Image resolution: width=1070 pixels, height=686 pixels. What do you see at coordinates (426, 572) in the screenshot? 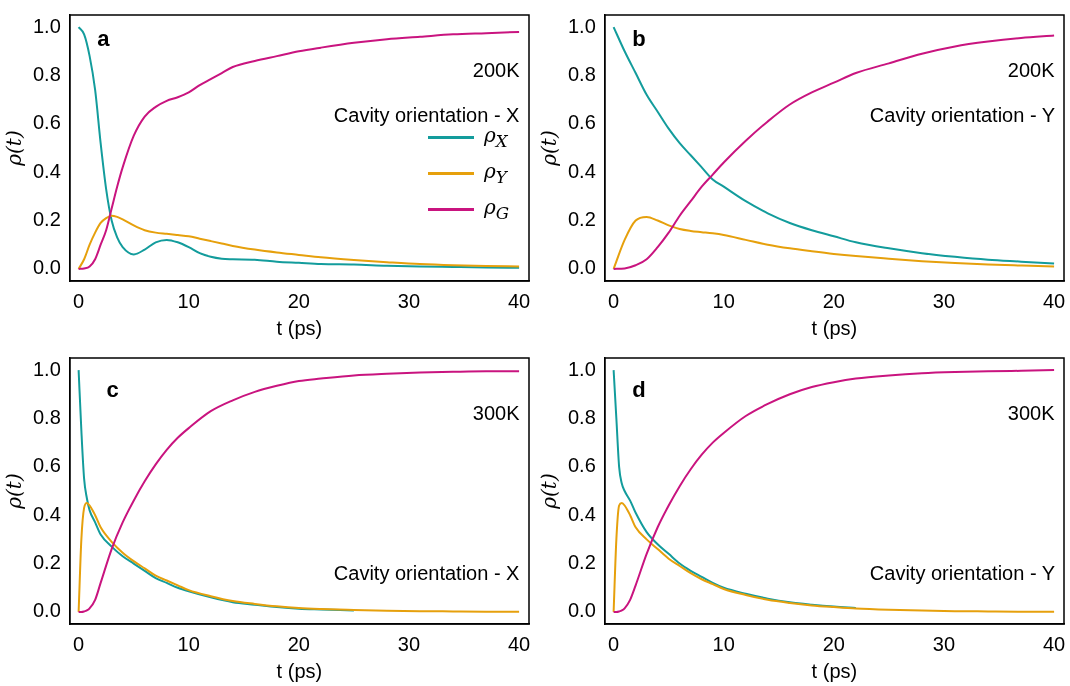
I see `annotation: Cavity orientation - X` at bounding box center [426, 572].